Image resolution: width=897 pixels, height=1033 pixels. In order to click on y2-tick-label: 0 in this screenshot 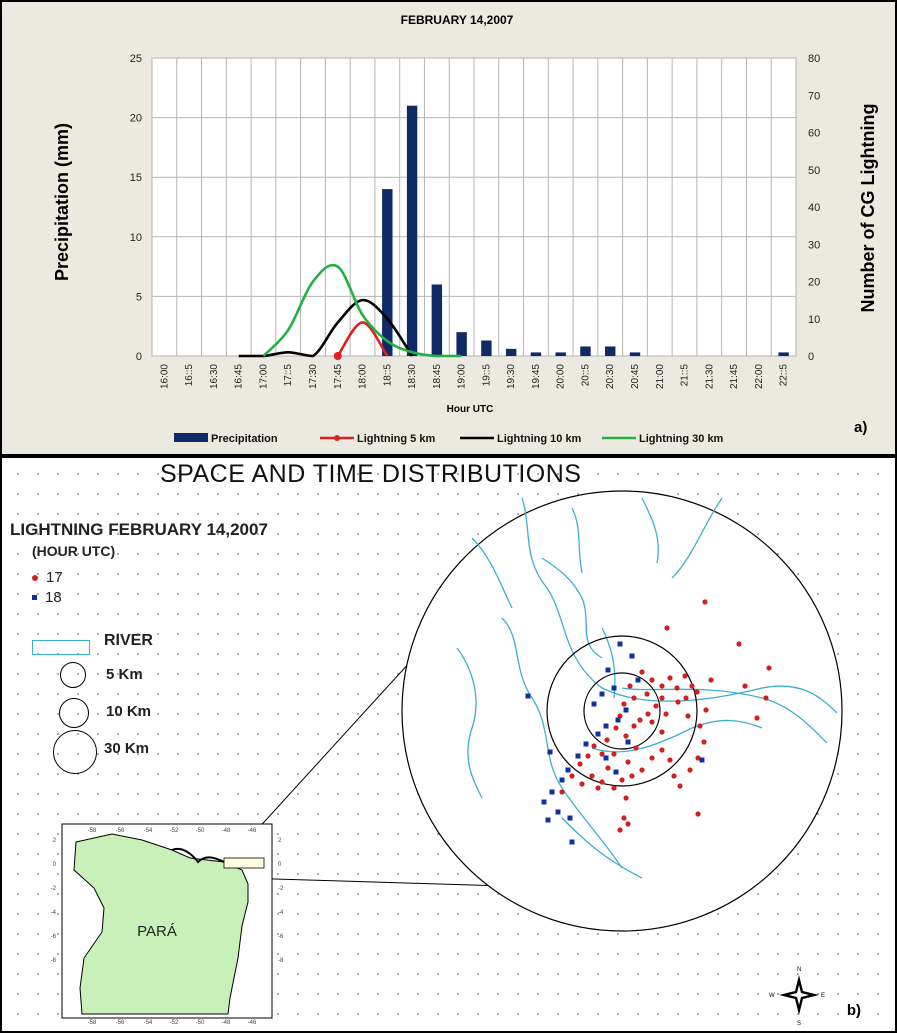, I will do `click(811, 357)`.